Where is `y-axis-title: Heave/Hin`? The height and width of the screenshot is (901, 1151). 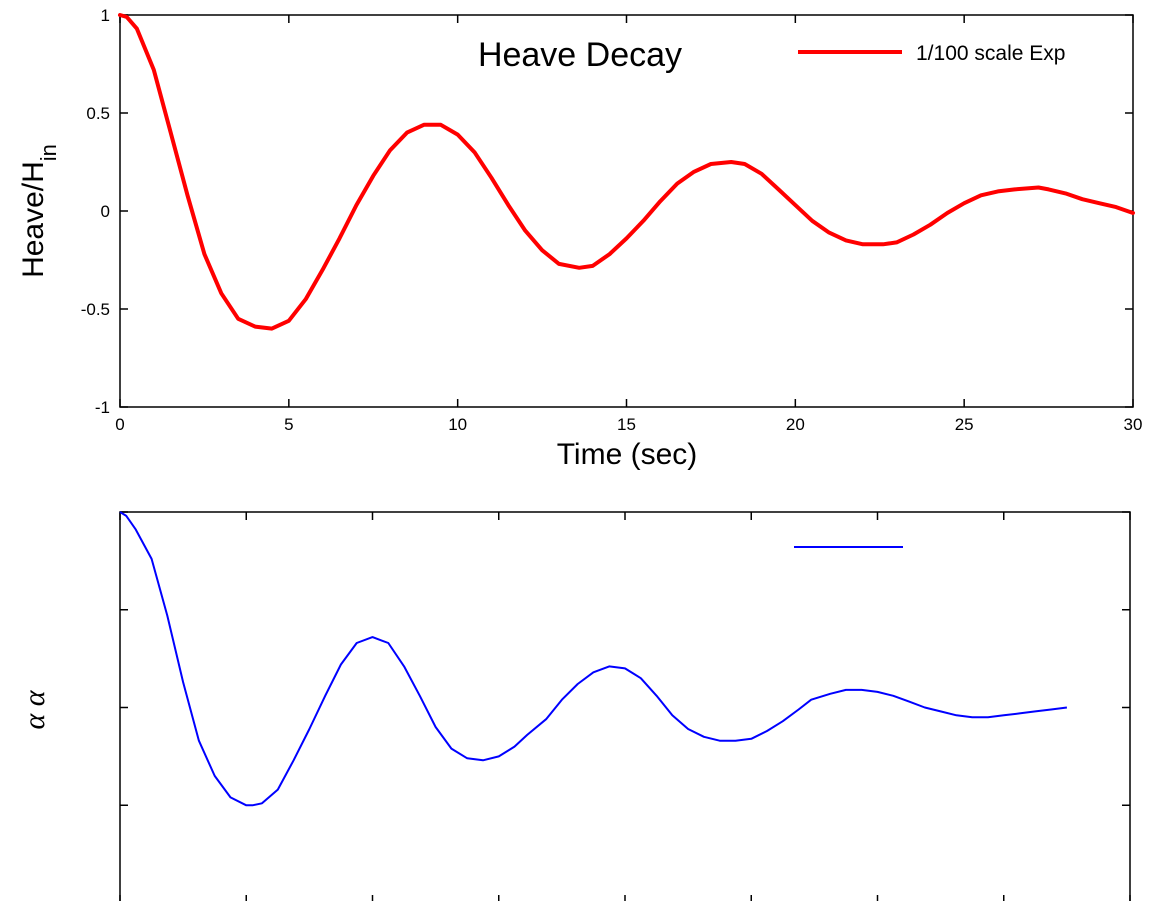
y-axis-title: Heave/Hin is located at coordinates (39, 211).